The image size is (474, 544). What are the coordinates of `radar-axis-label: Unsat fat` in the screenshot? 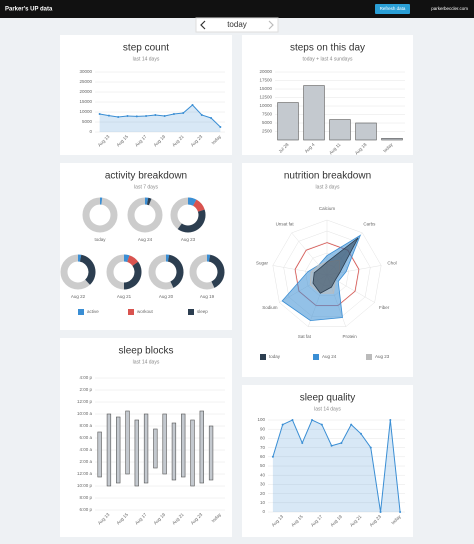 It's located at (285, 224).